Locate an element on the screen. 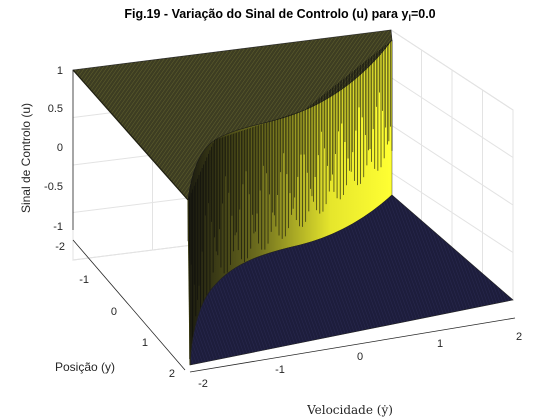  x-tick-label: 2 is located at coordinates (519, 337).